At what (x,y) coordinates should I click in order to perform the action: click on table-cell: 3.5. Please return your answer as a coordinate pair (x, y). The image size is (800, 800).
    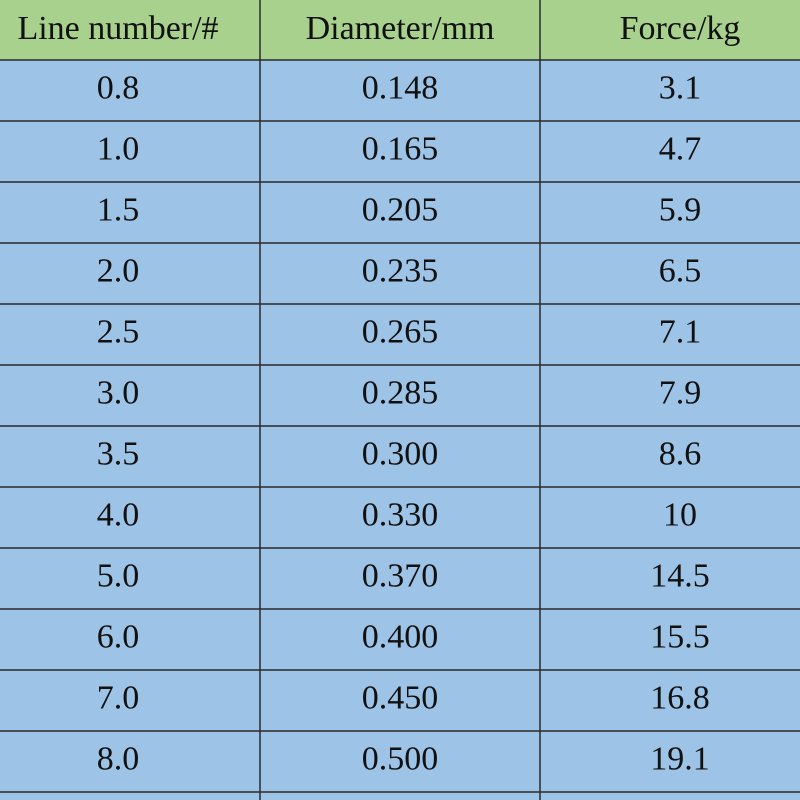
    Looking at the image, I should click on (118, 453).